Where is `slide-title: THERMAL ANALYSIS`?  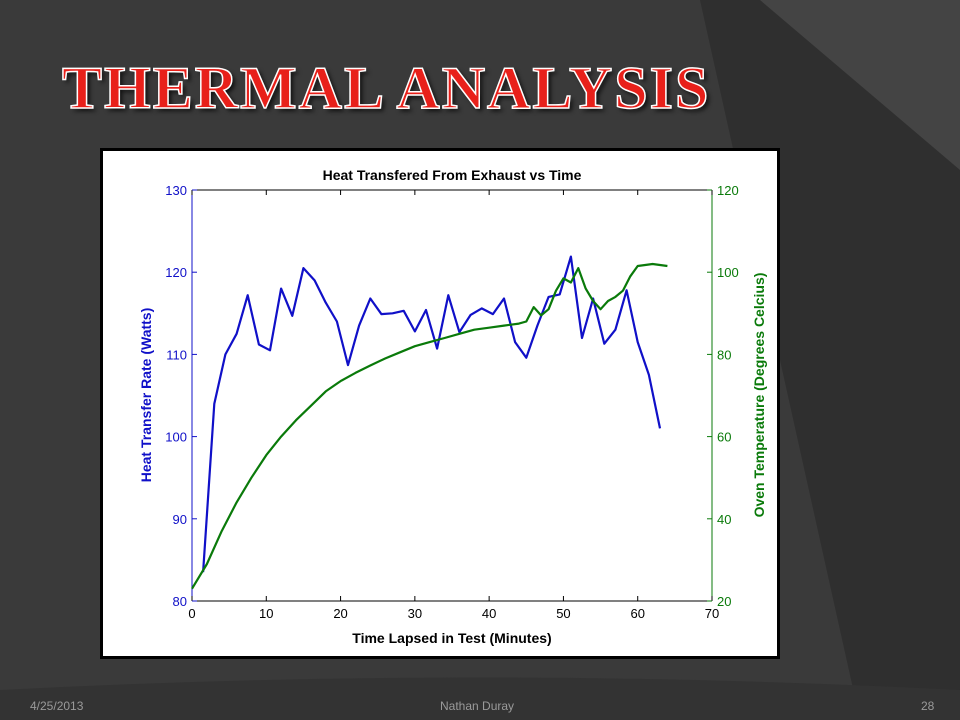 slide-title: THERMAL ANALYSIS is located at coordinates (386, 88).